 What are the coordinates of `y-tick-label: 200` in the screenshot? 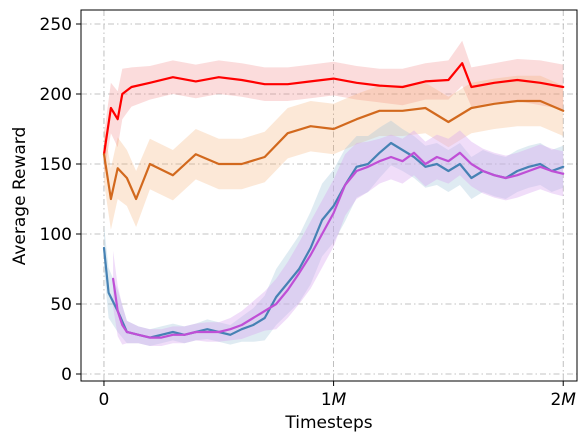 It's located at (56, 95).